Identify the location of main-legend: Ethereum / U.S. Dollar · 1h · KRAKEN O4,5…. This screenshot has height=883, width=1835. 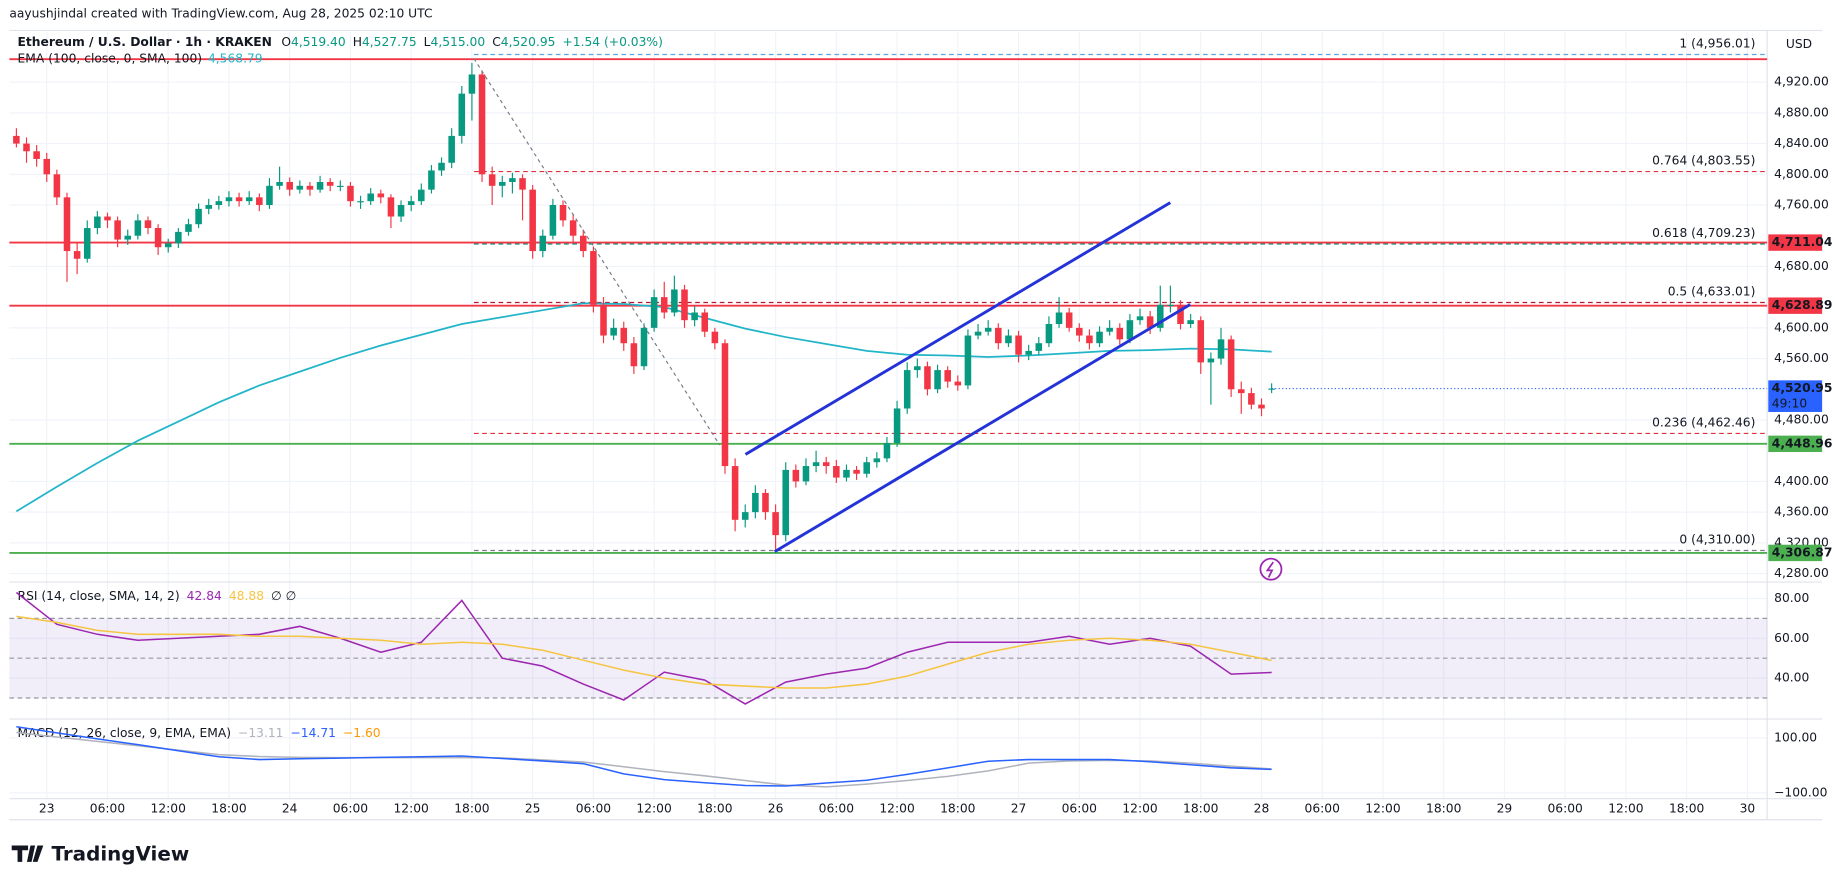
(340, 42).